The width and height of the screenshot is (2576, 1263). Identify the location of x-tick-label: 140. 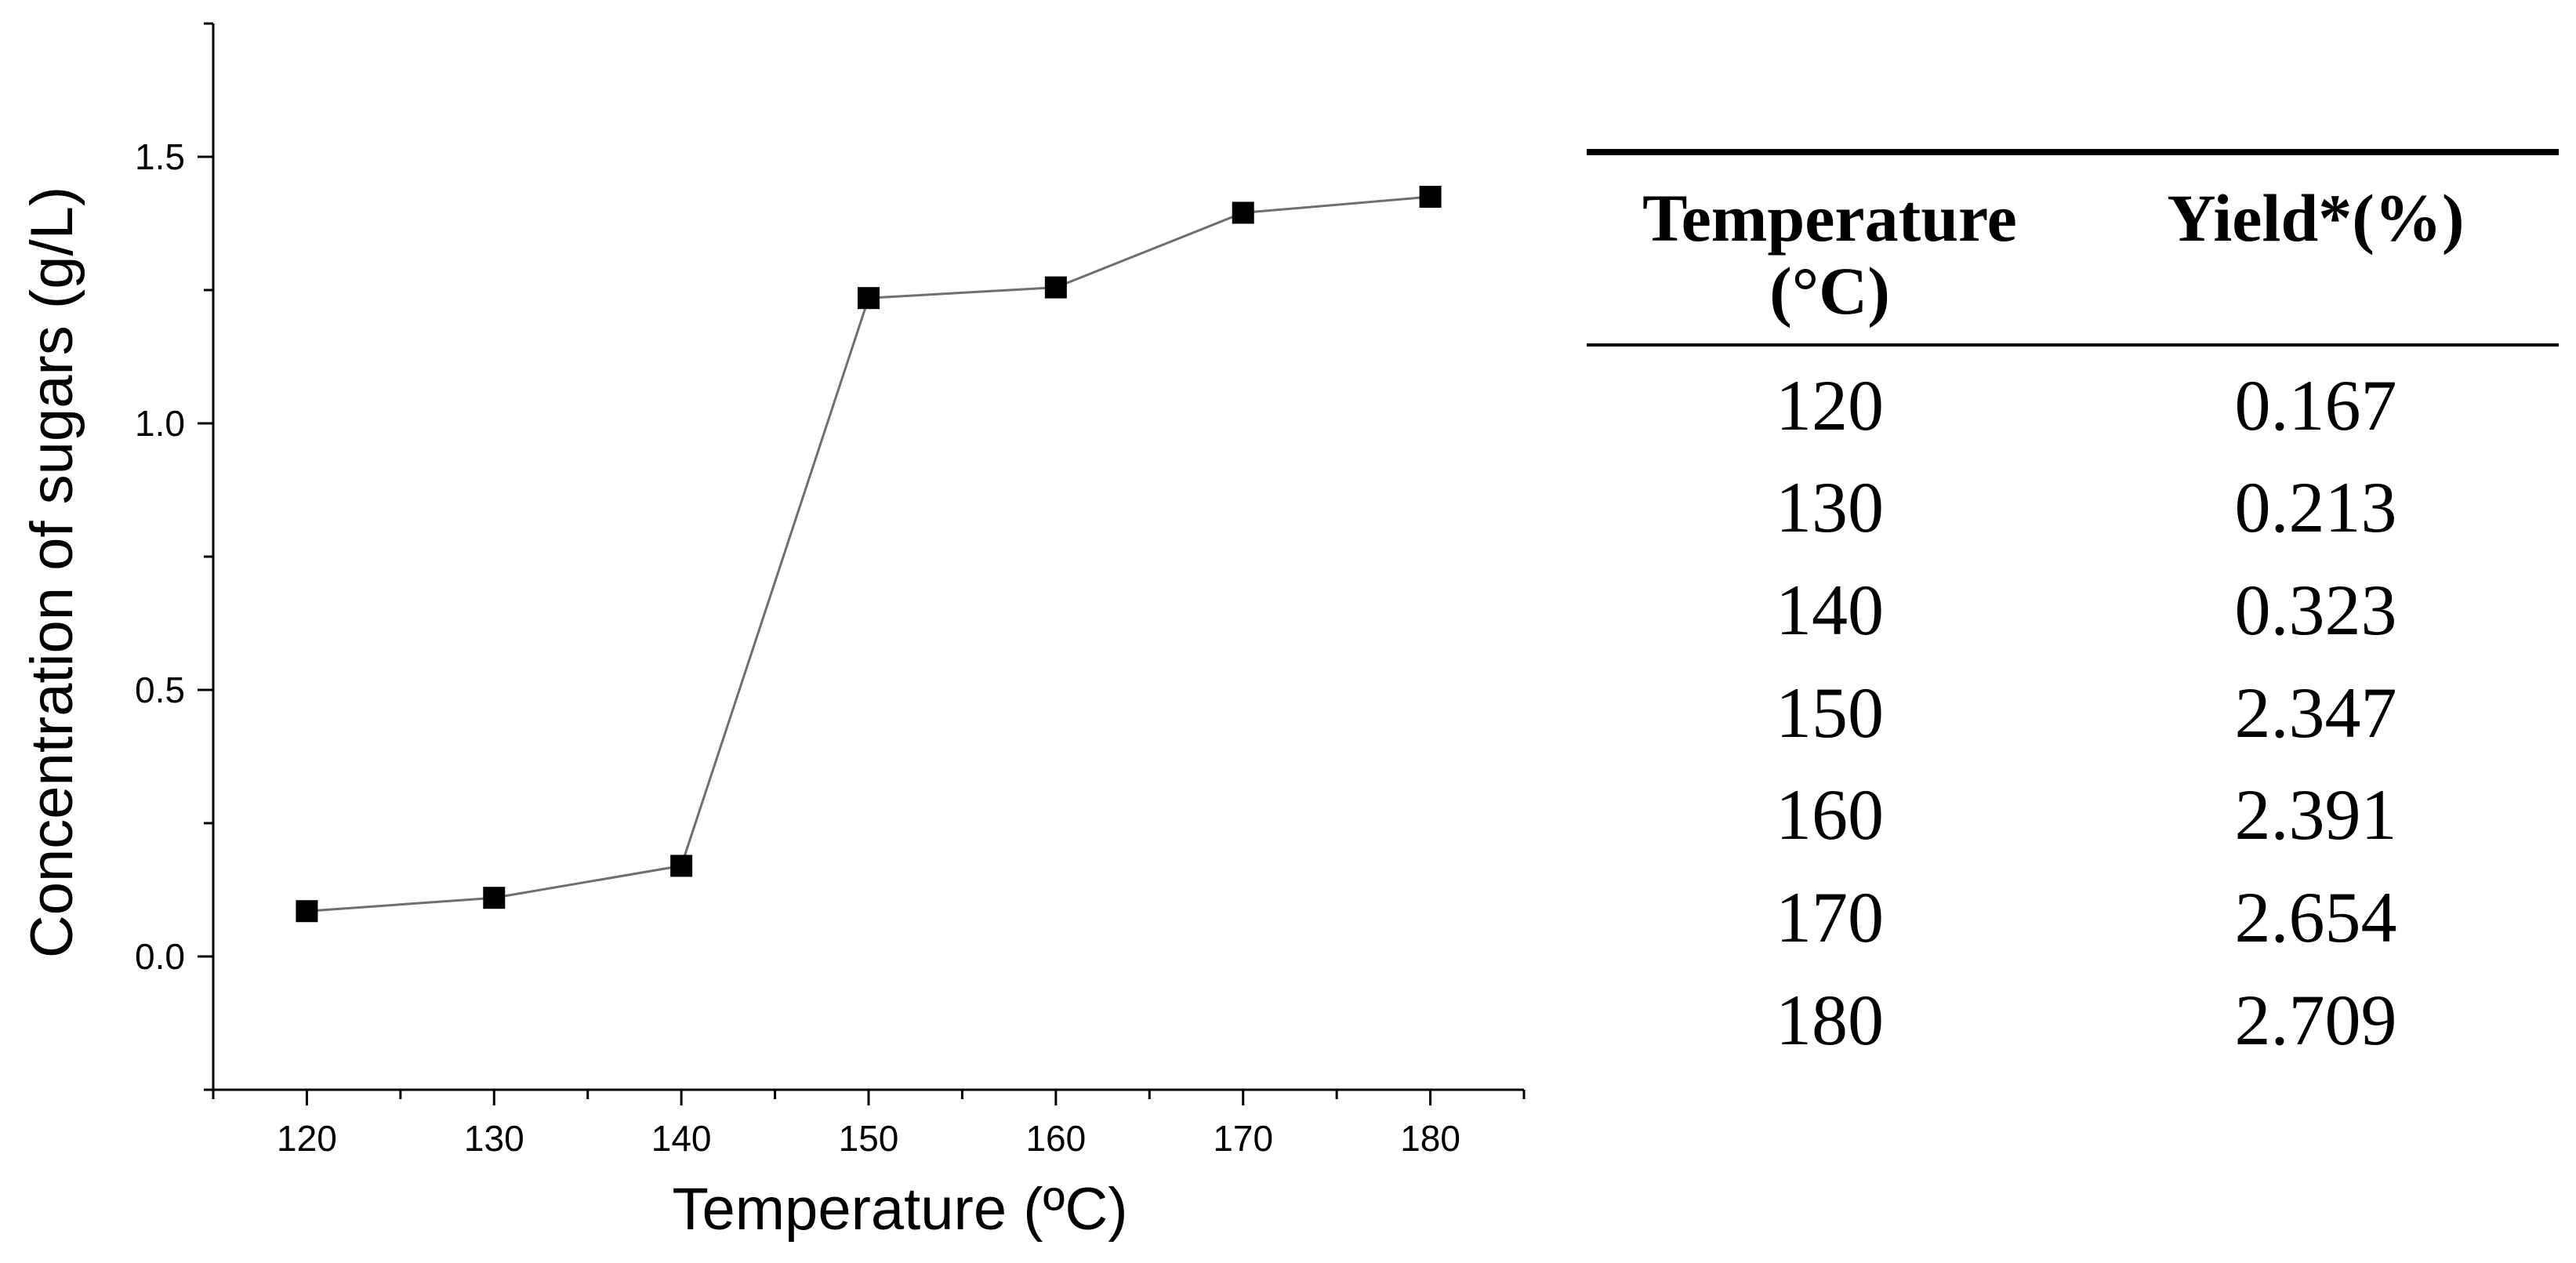
(682, 1138).